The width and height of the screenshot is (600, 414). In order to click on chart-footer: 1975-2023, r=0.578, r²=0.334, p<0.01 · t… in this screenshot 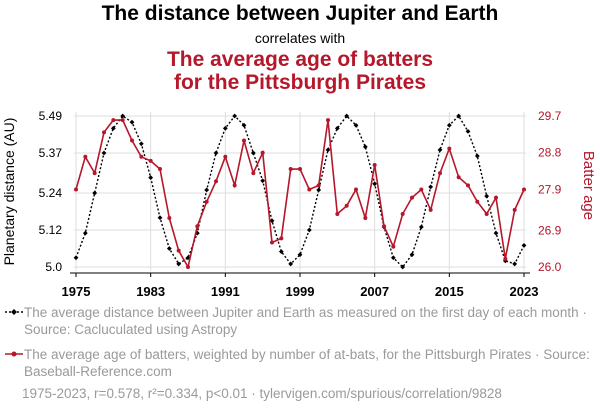, I will do `click(262, 393)`.